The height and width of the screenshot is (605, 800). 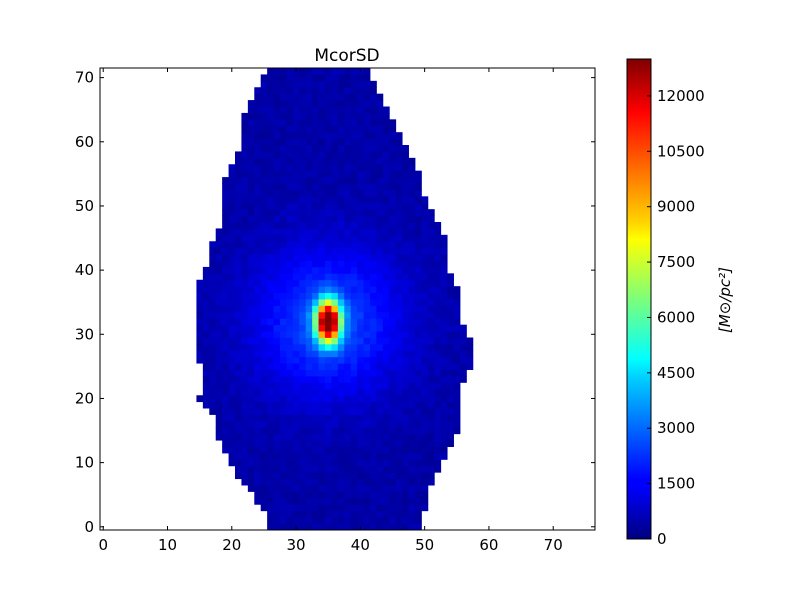 What do you see at coordinates (676, 373) in the screenshot?
I see `colorbar-tick-label: 4500` at bounding box center [676, 373].